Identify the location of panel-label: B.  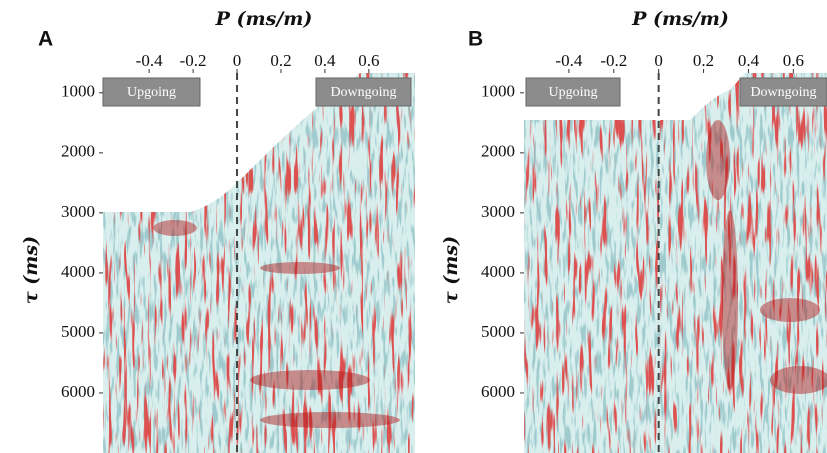
(475, 39).